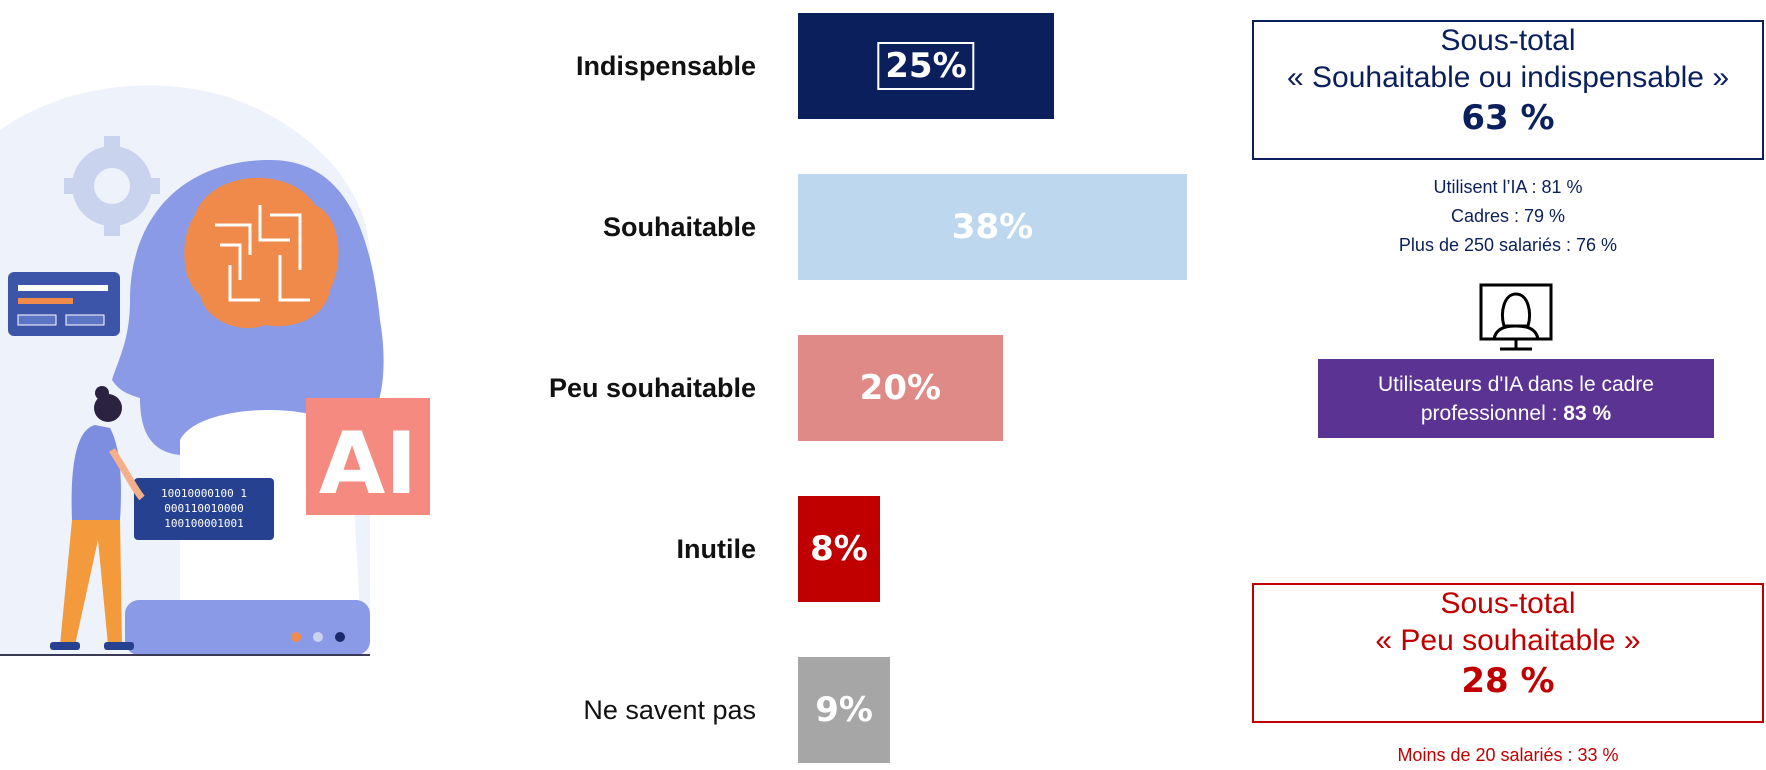 This screenshot has height=770, width=1766. I want to click on bar-value-label: 38%, so click(992, 227).